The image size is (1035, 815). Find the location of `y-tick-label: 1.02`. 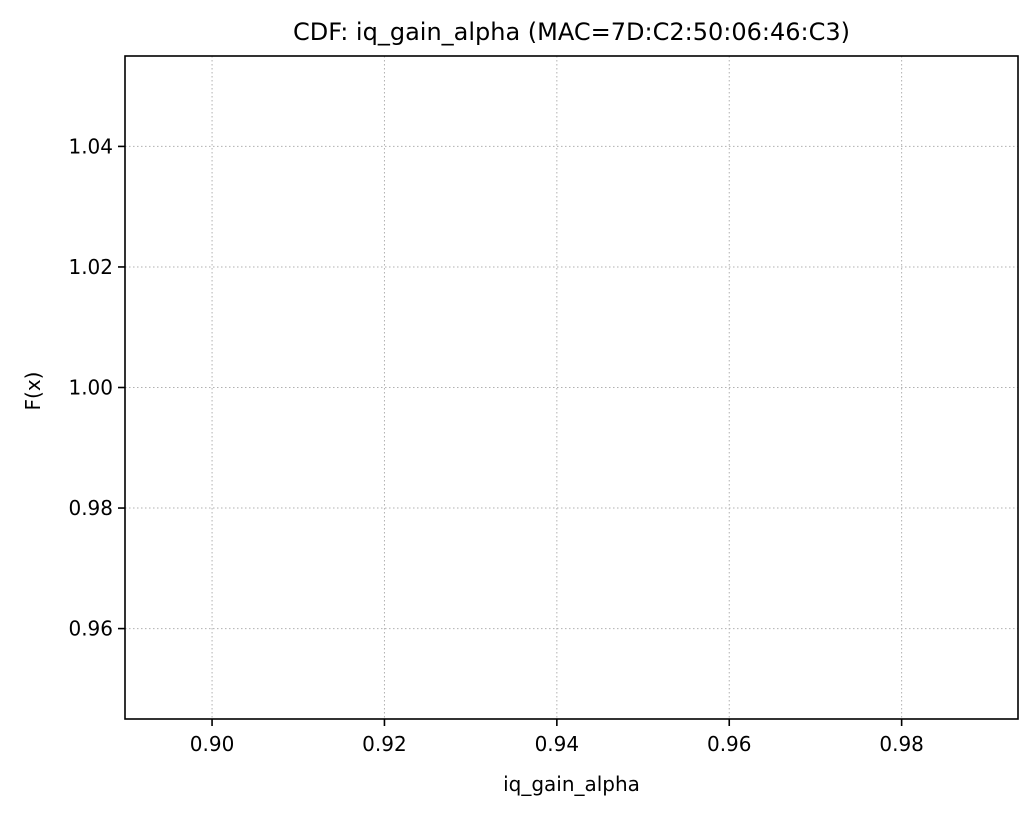

y-tick-label: 1.02 is located at coordinates (90, 267).